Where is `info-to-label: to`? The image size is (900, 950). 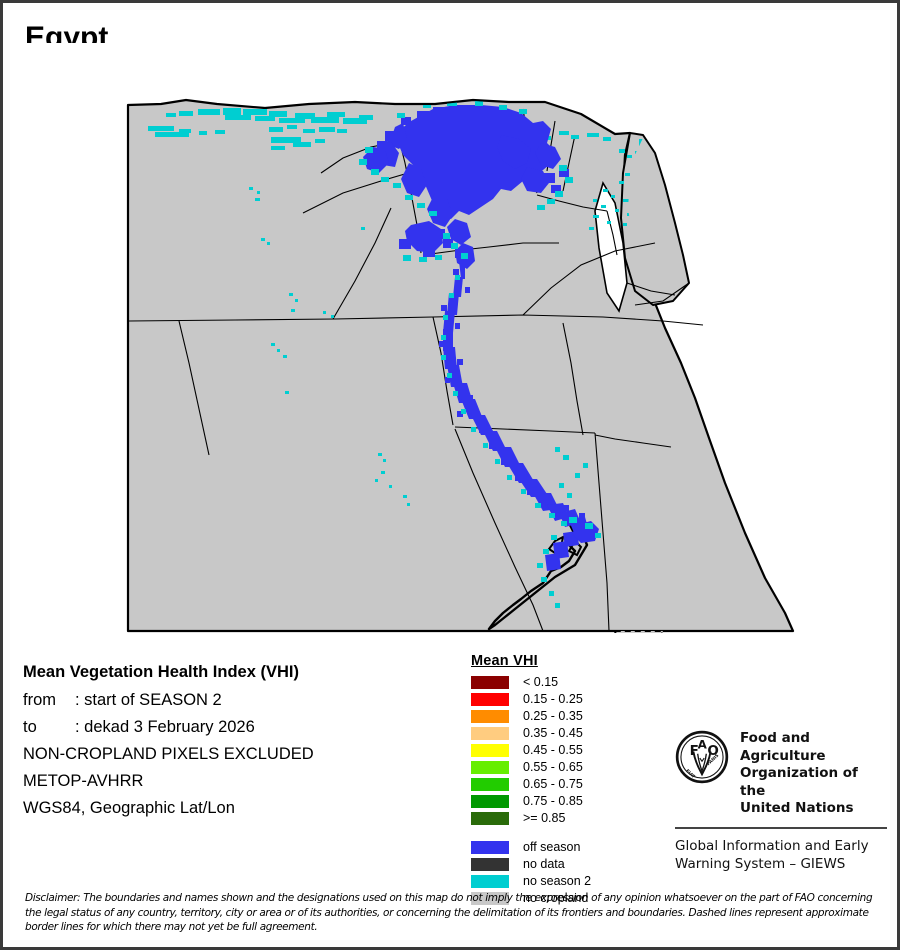 info-to-label: to is located at coordinates (30, 727).